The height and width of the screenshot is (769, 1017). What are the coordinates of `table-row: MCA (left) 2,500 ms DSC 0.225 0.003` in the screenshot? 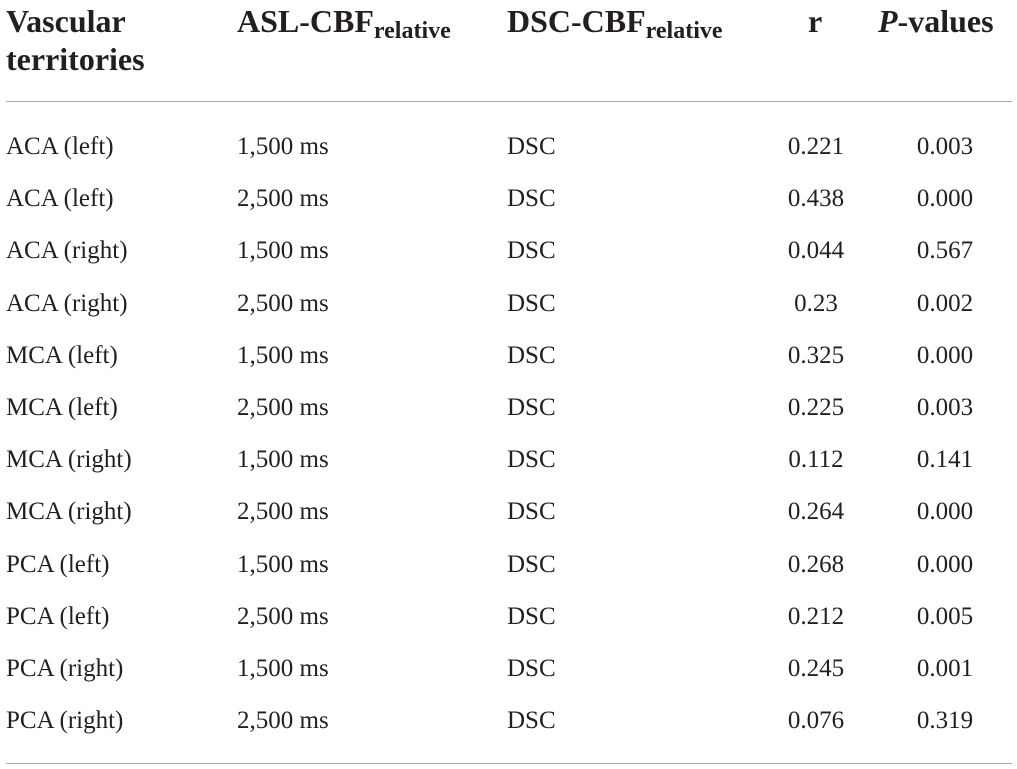 It's located at (508, 408).